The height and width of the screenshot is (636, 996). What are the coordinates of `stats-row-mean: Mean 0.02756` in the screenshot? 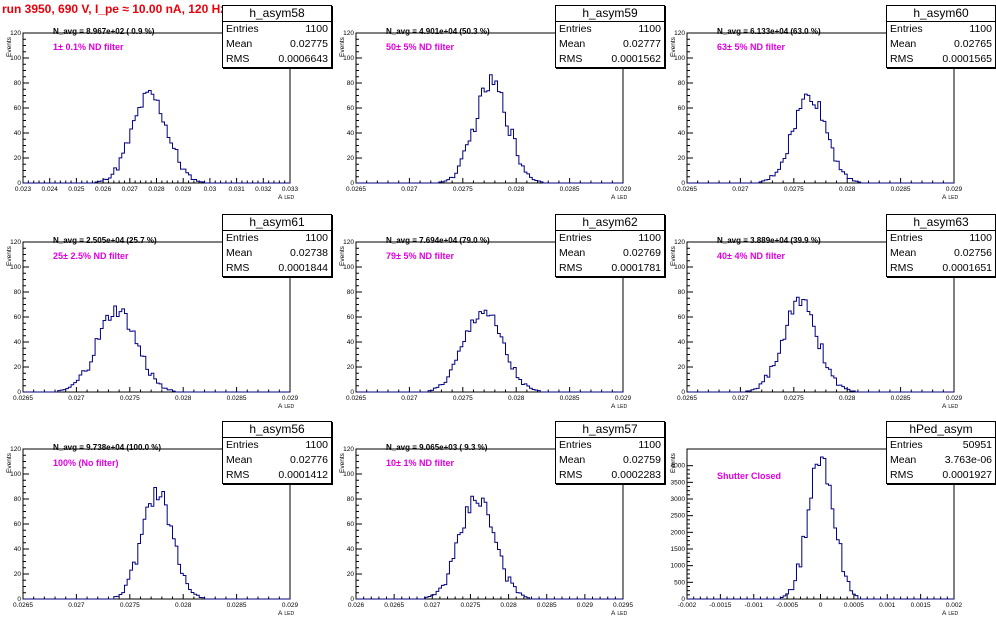 It's located at (941, 253).